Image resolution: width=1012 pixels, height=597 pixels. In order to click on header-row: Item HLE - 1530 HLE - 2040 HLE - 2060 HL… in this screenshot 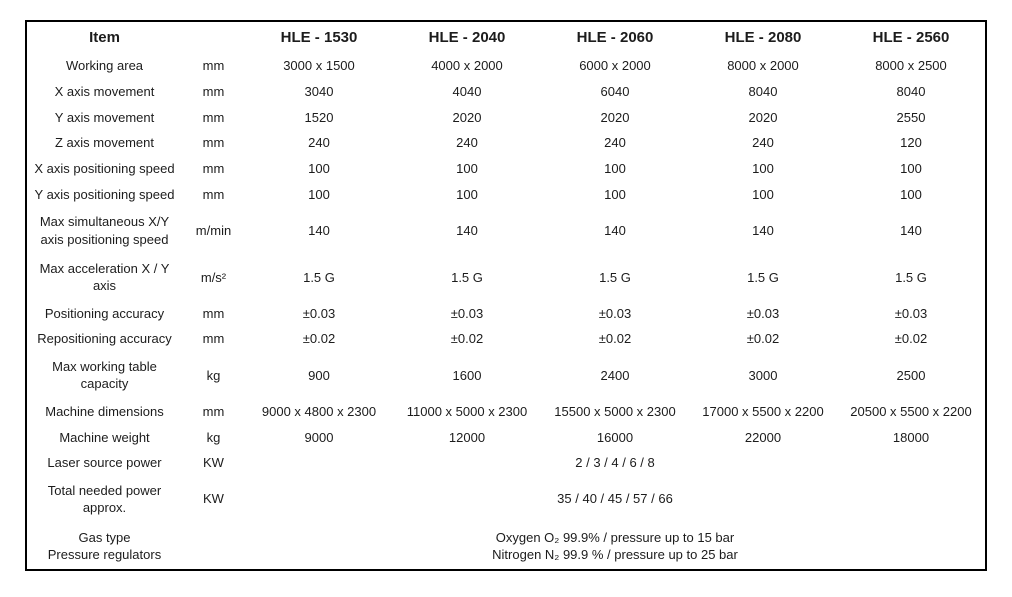, I will do `click(506, 37)`.